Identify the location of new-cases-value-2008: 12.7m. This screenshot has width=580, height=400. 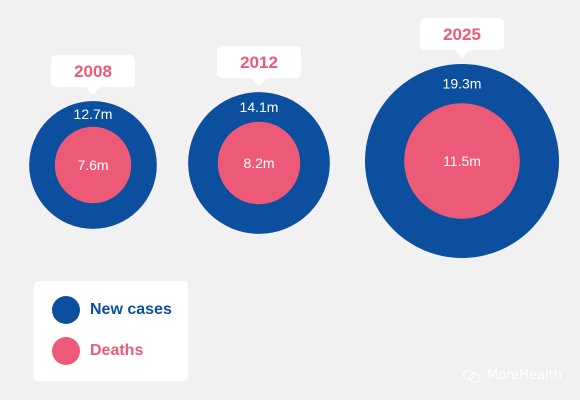
(93, 114).